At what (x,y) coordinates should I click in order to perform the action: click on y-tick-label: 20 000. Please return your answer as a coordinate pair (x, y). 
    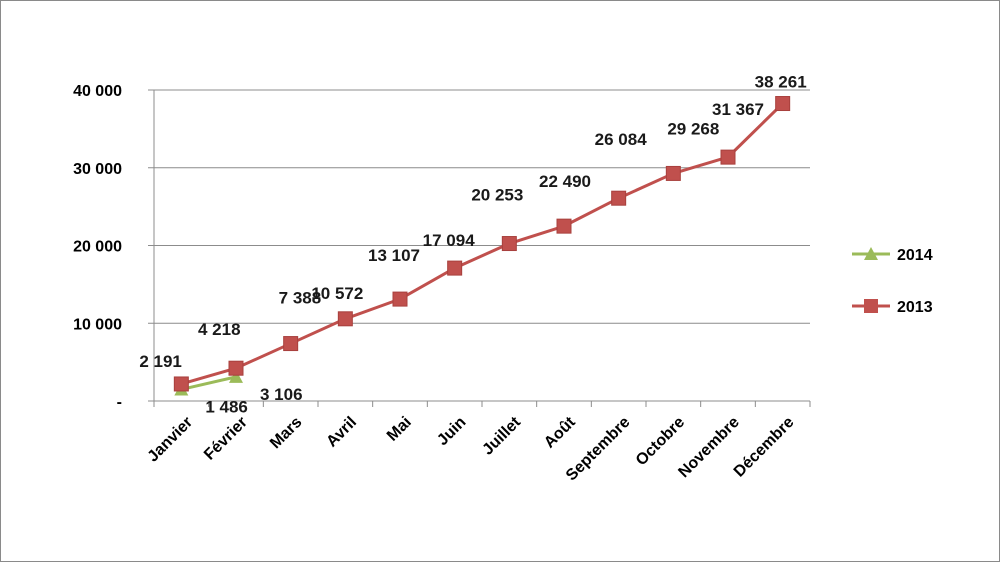
    Looking at the image, I should click on (97, 247).